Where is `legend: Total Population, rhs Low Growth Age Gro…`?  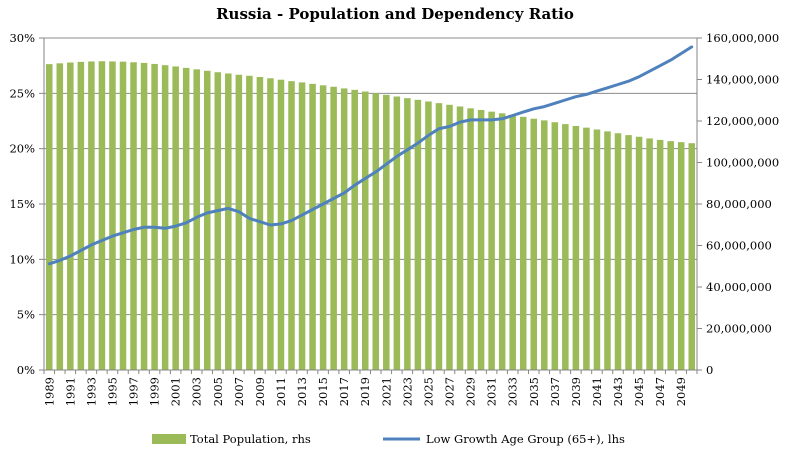
legend: Total Population, rhs Low Growth Age Gro… is located at coordinates (388, 439).